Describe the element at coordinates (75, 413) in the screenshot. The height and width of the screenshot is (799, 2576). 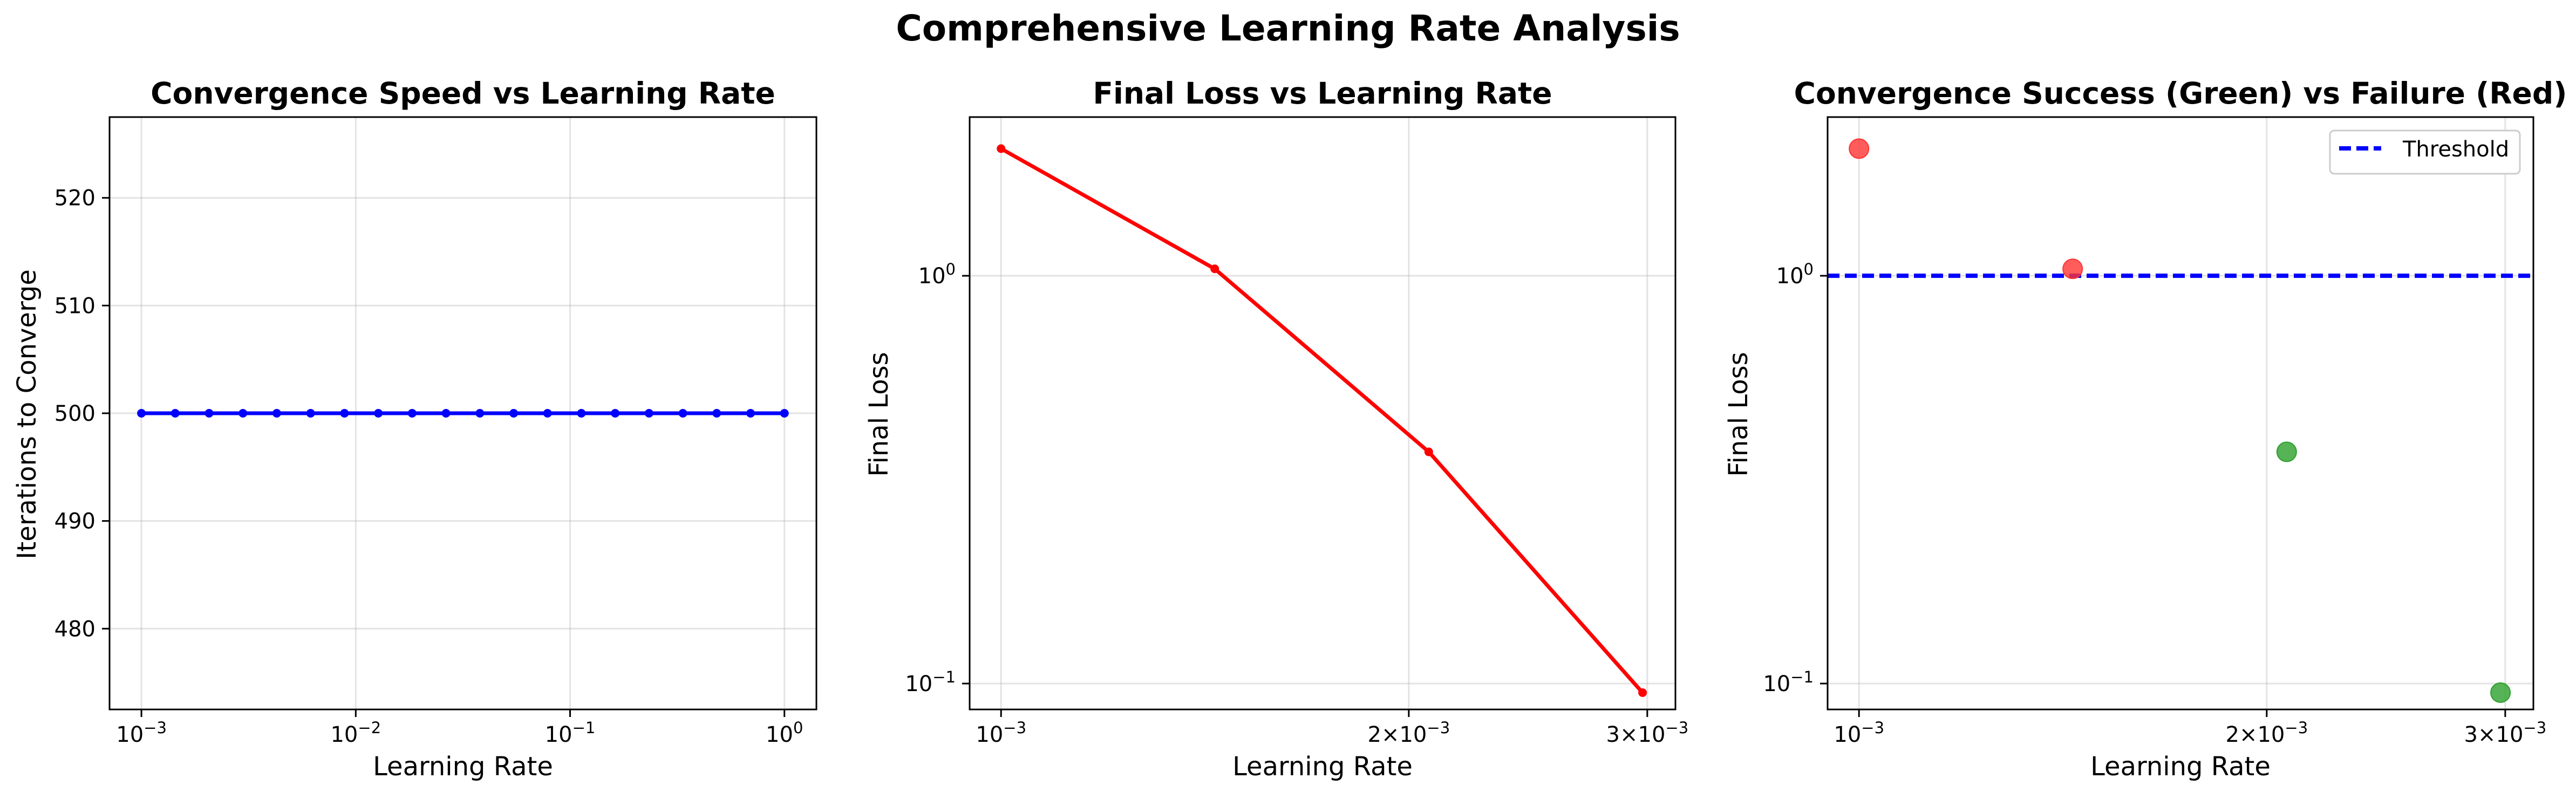
I see `tick-label: 500` at that location.